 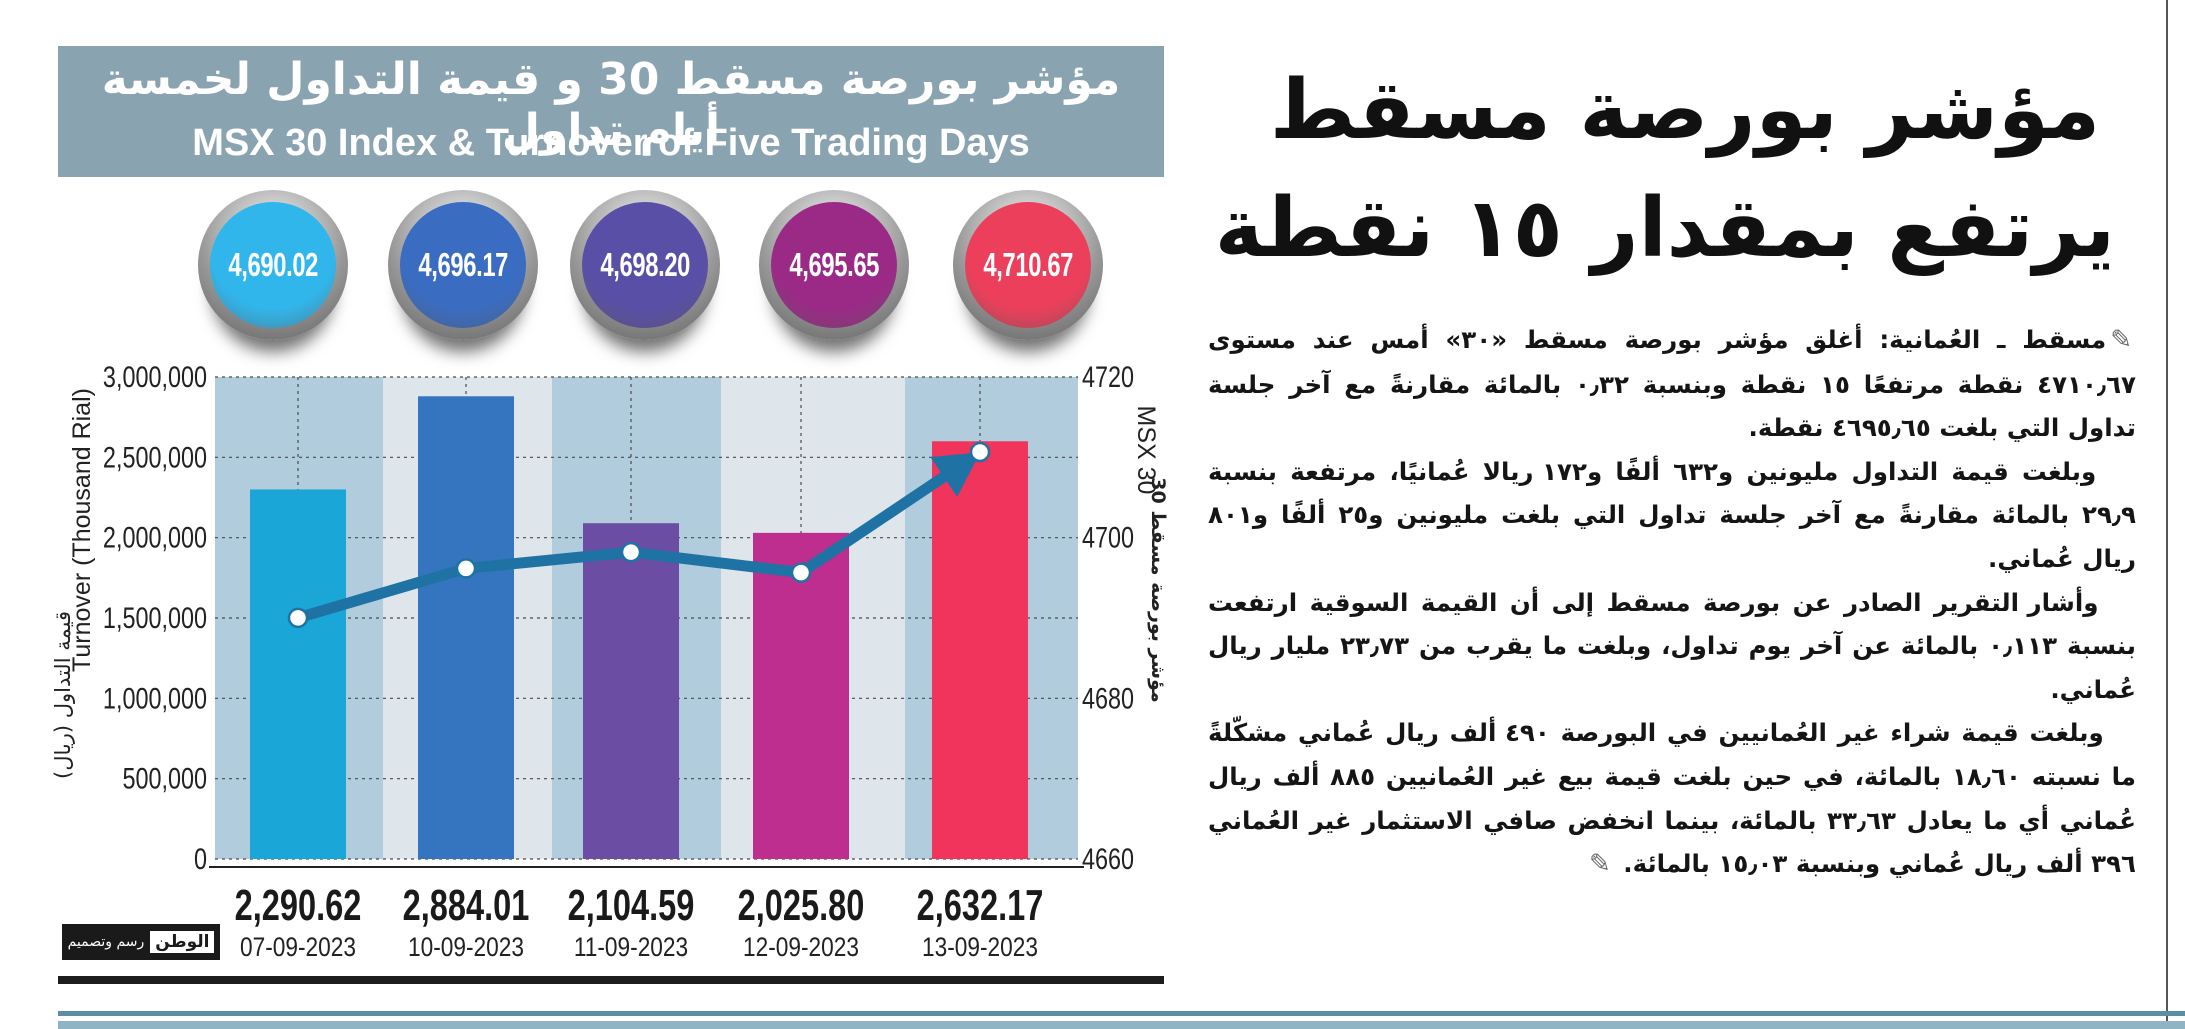 I want to click on y-left-tick-label: 3,000,000, so click(x=155, y=376).